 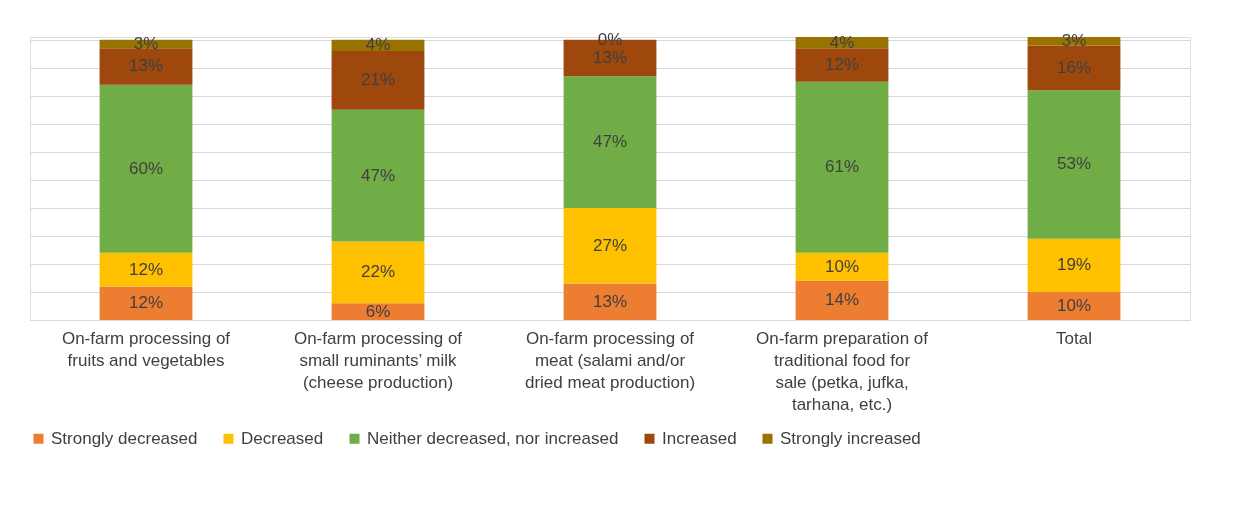 I want to click on x-tick-label: Total, so click(x=1074, y=338).